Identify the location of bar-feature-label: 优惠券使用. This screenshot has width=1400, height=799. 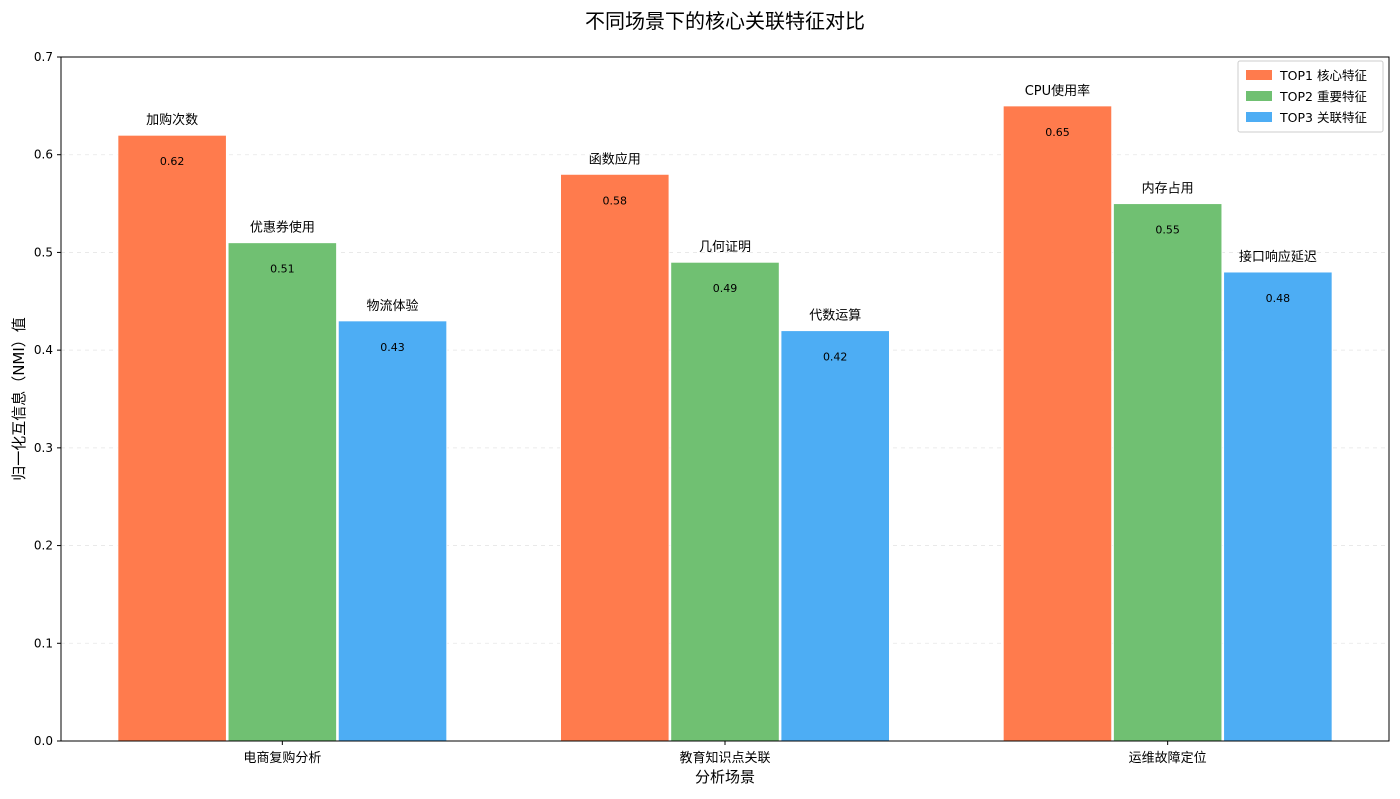
(282, 228).